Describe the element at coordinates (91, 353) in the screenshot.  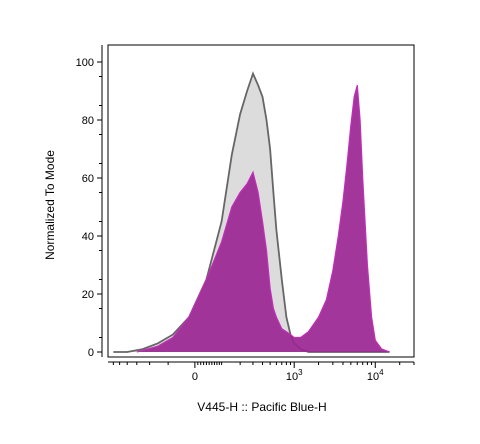
I see `y-tick-label: 0` at that location.